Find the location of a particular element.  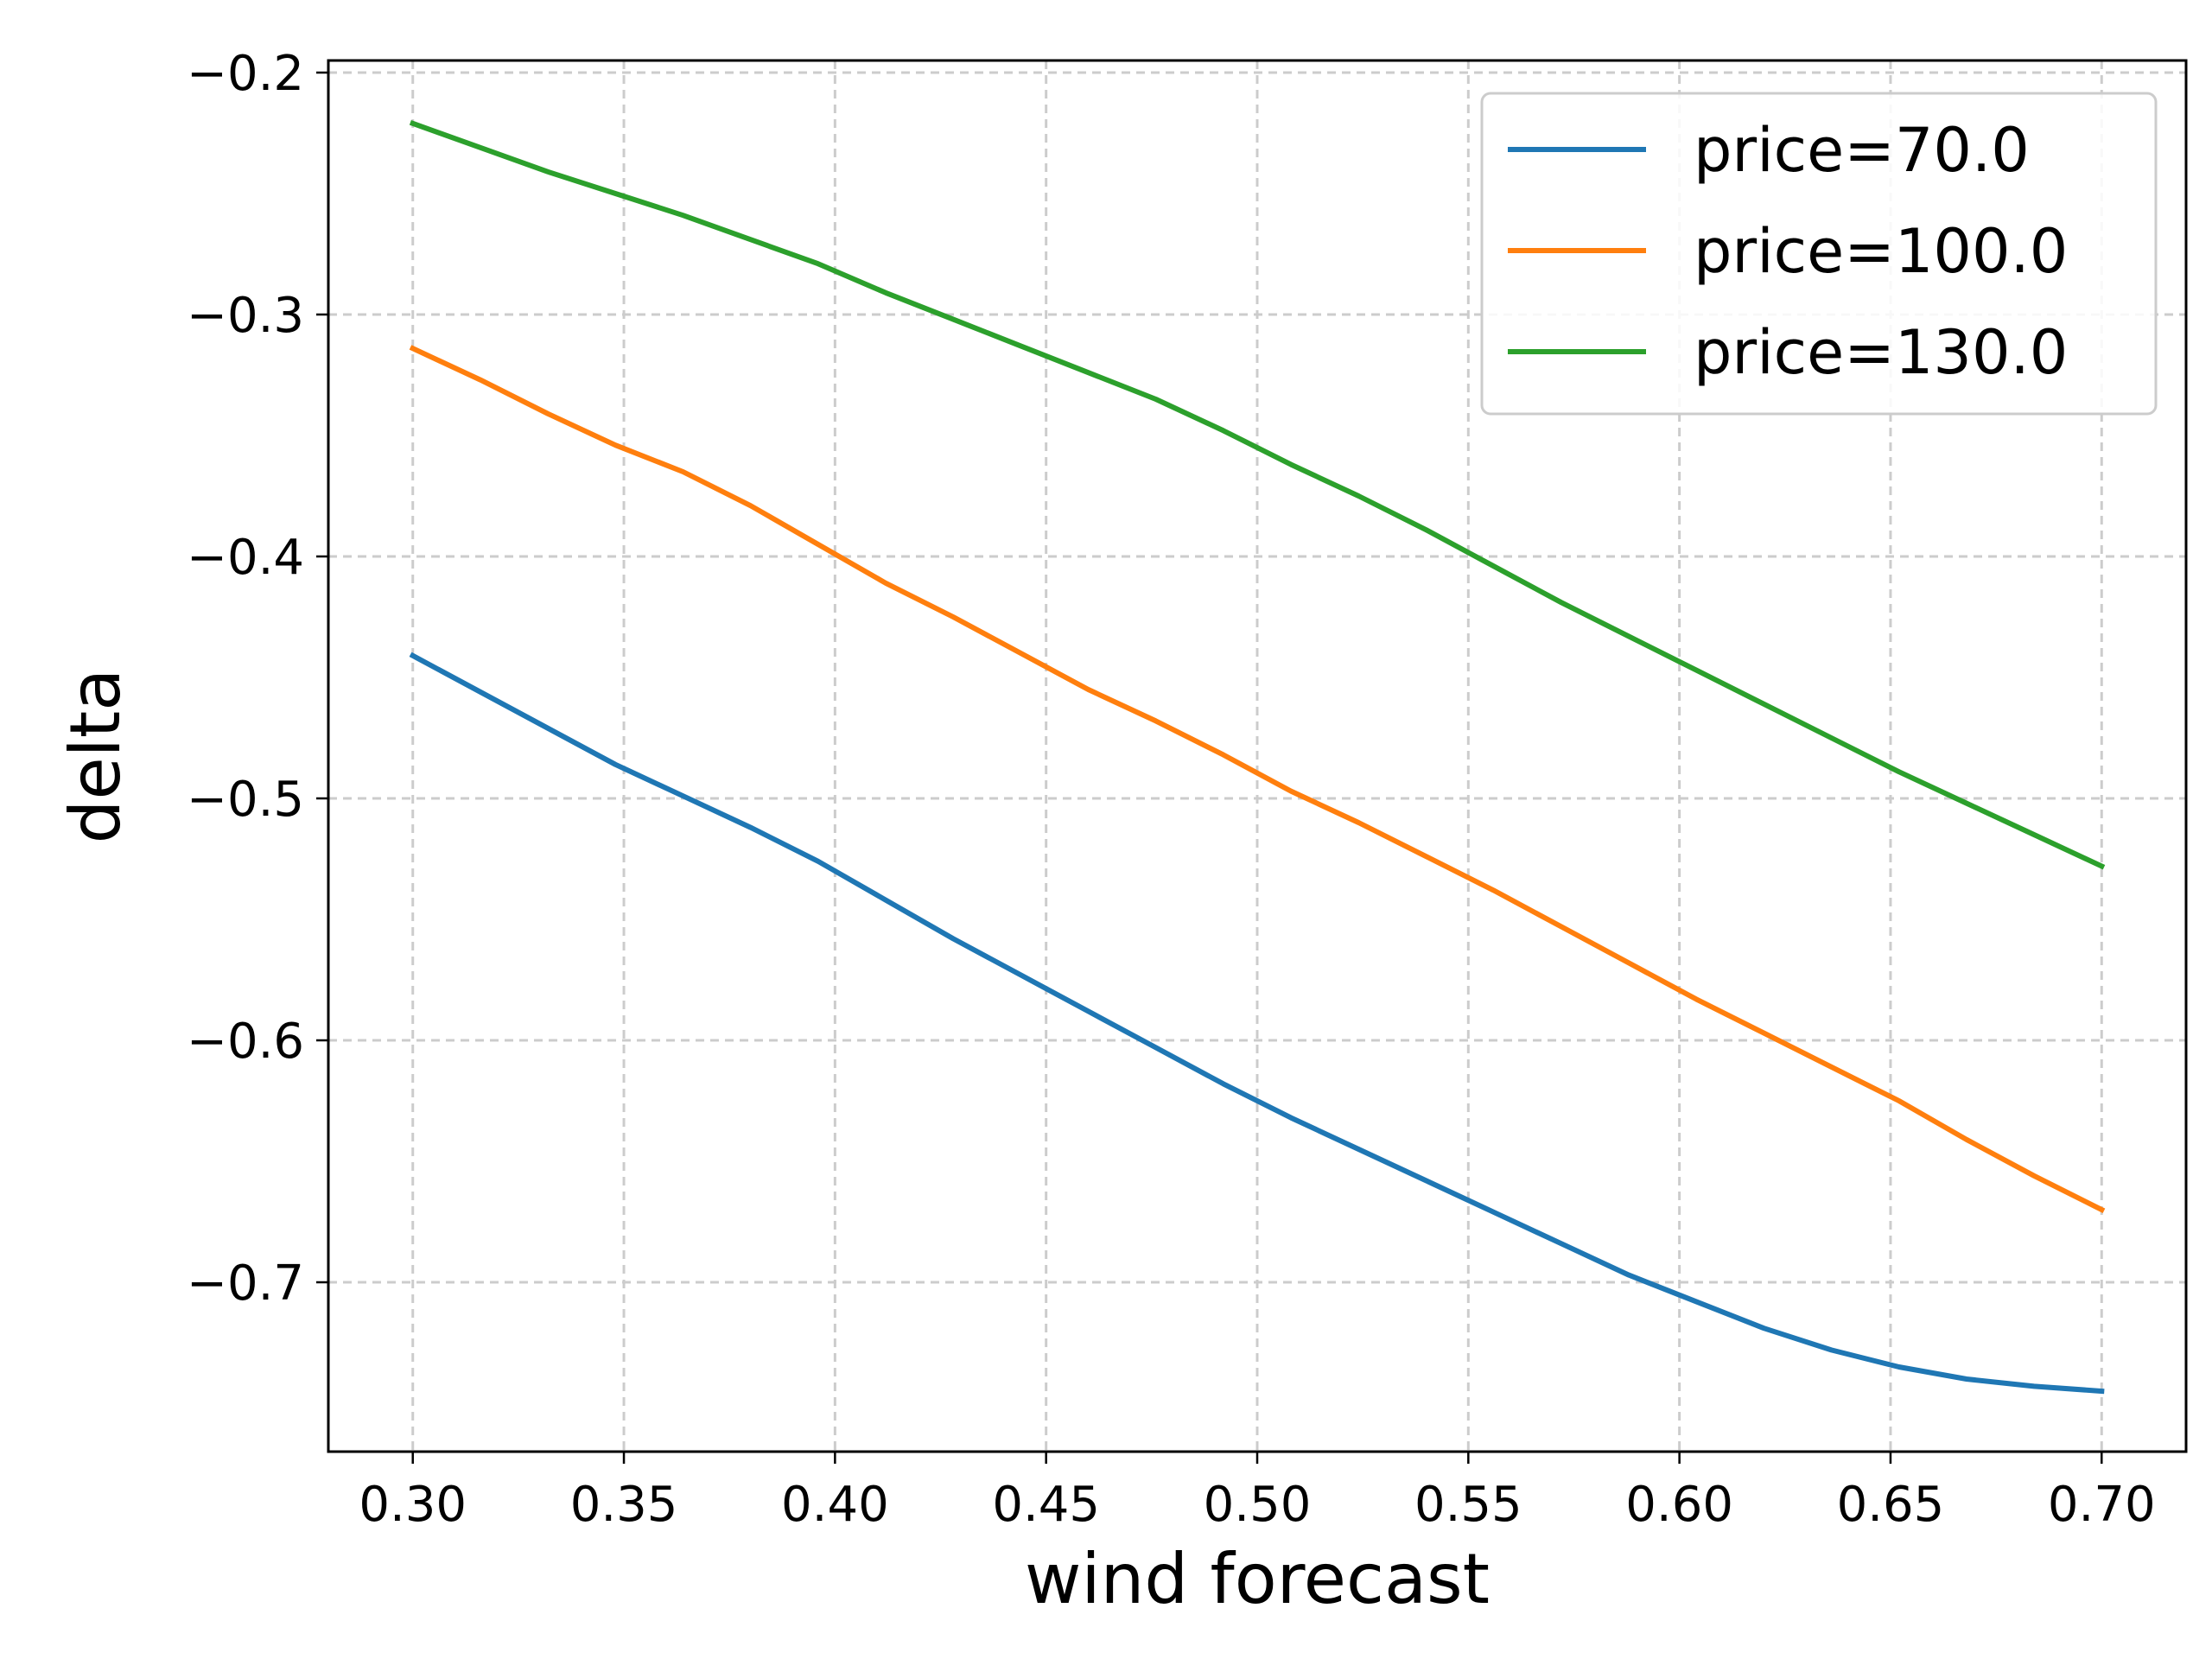

legend-label-0: price=70.0 is located at coordinates (1862, 150).